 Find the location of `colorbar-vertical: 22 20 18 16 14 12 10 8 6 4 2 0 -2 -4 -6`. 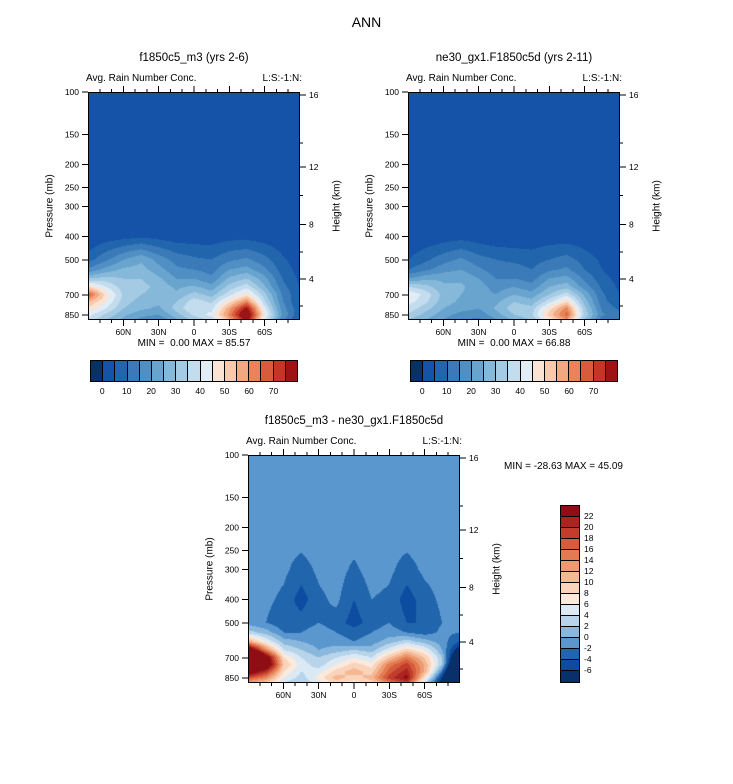

colorbar-vertical: 22 20 18 16 14 12 10 8 6 4 2 0 -2 -4 -6 is located at coordinates (576, 594).